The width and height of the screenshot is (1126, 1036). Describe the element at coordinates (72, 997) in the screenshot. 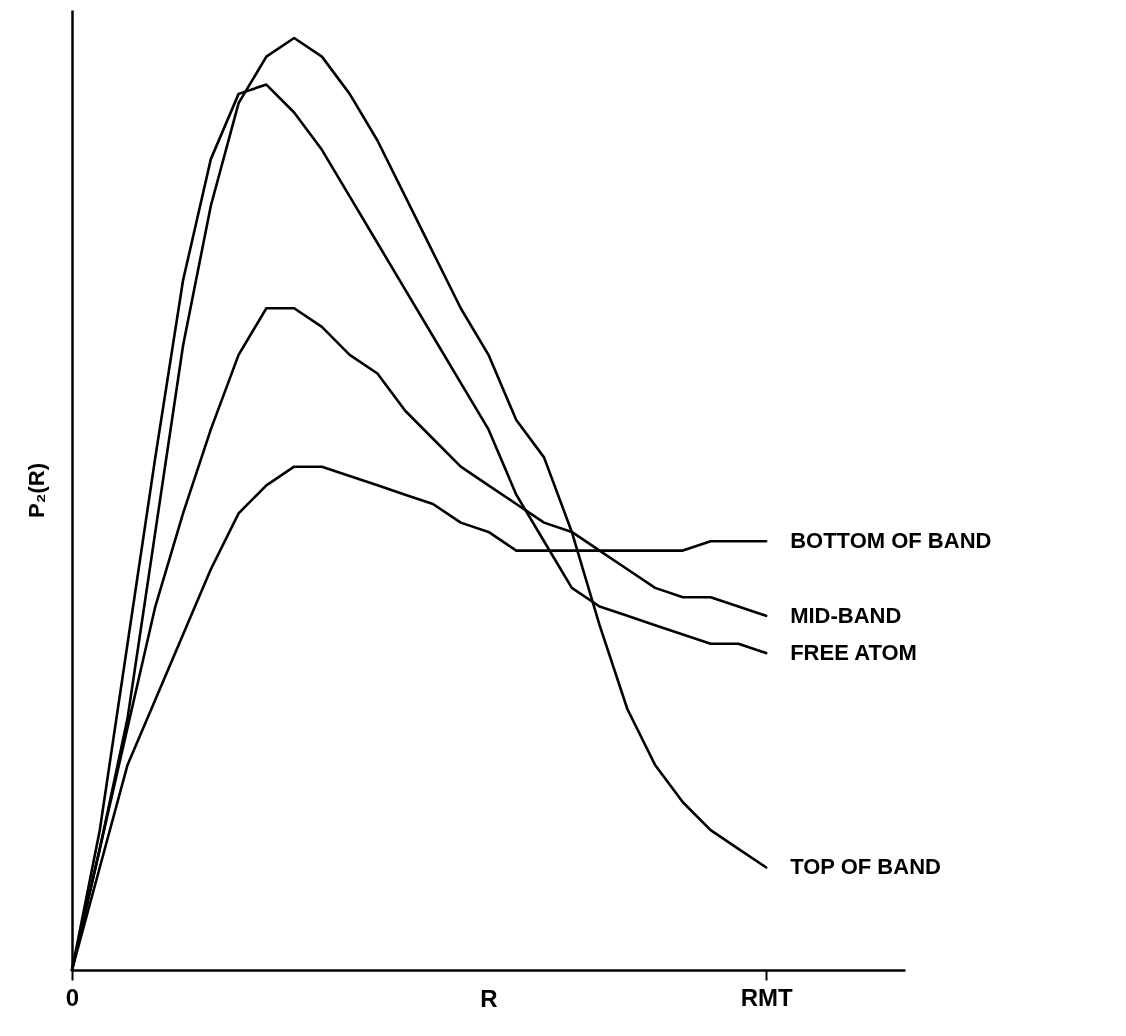

I see `x-tick-label: 0` at that location.